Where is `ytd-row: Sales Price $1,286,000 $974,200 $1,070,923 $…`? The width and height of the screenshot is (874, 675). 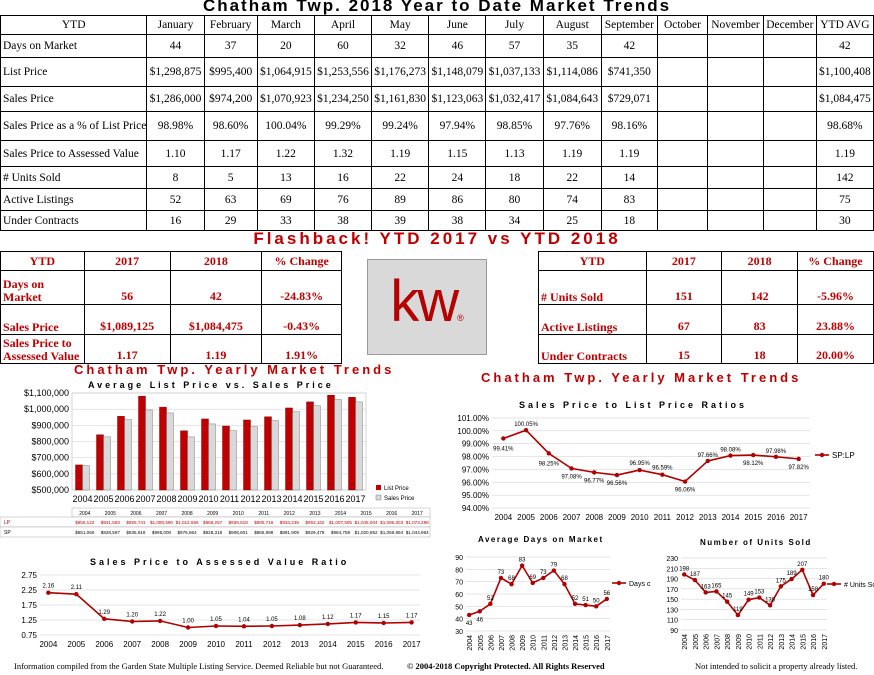
ytd-row: Sales Price $1,286,000 $974,200 $1,070,923 $… is located at coordinates (437, 99).